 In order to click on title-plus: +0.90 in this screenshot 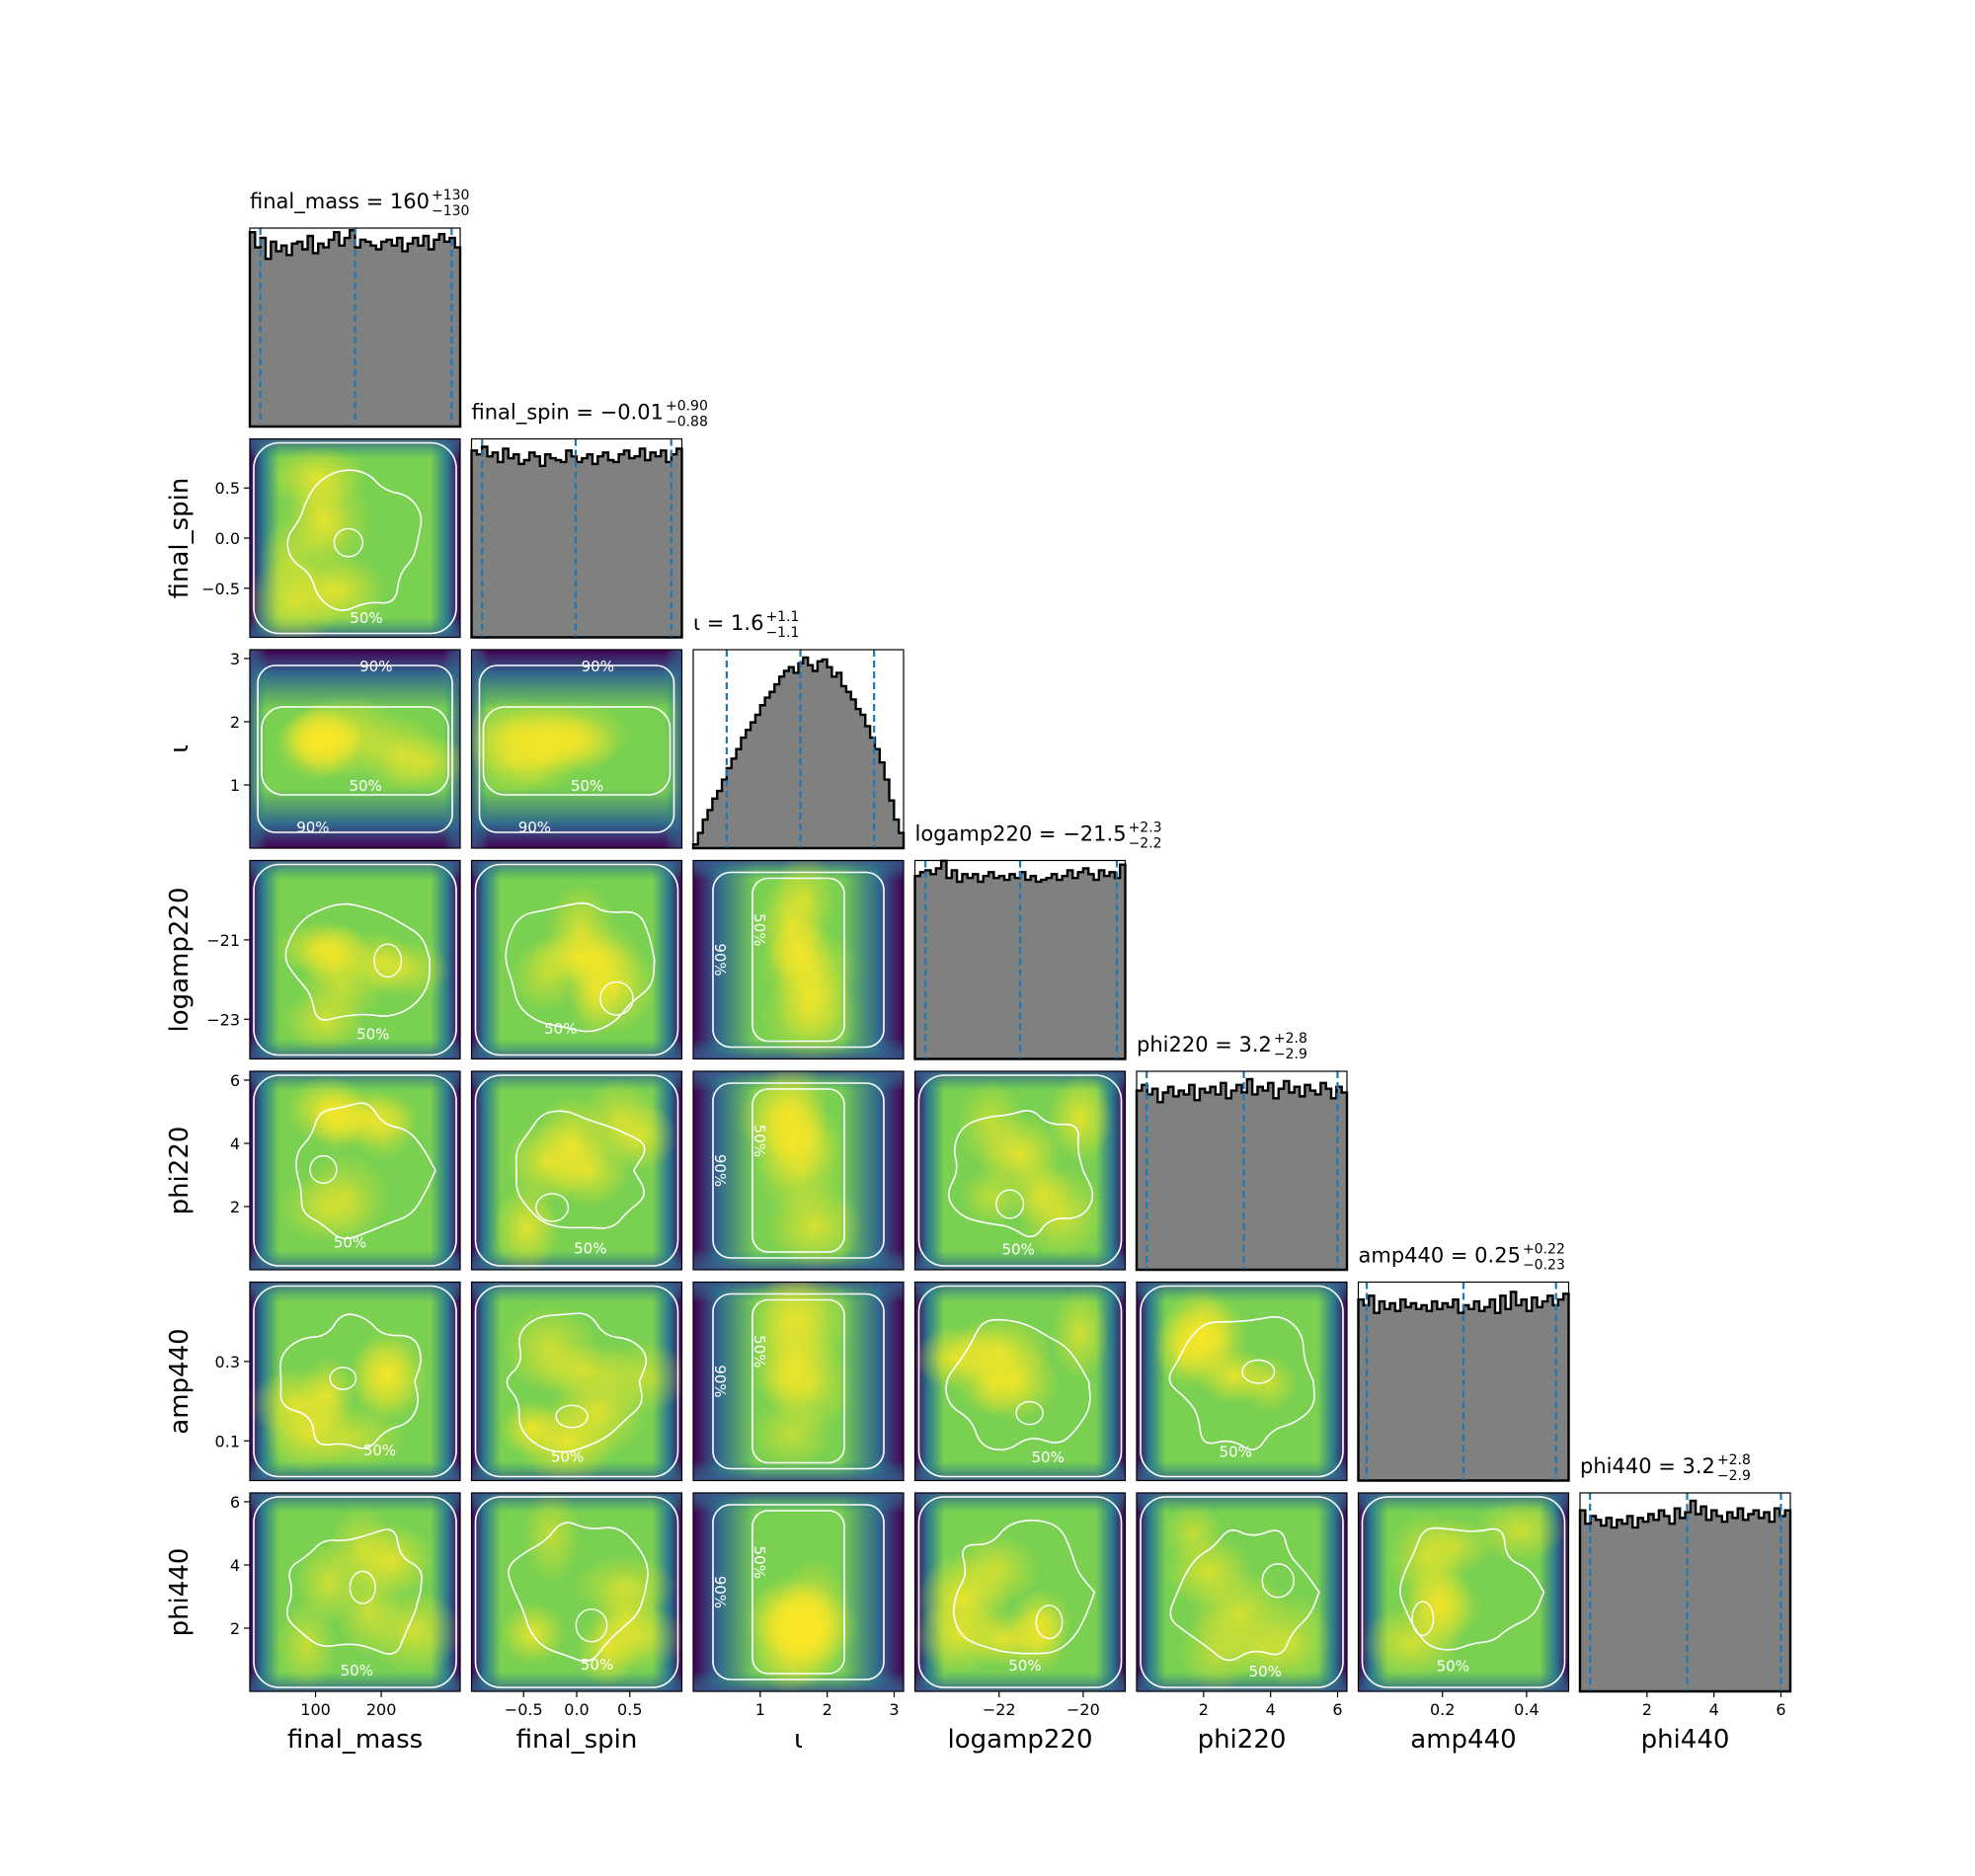, I will do `click(687, 407)`.